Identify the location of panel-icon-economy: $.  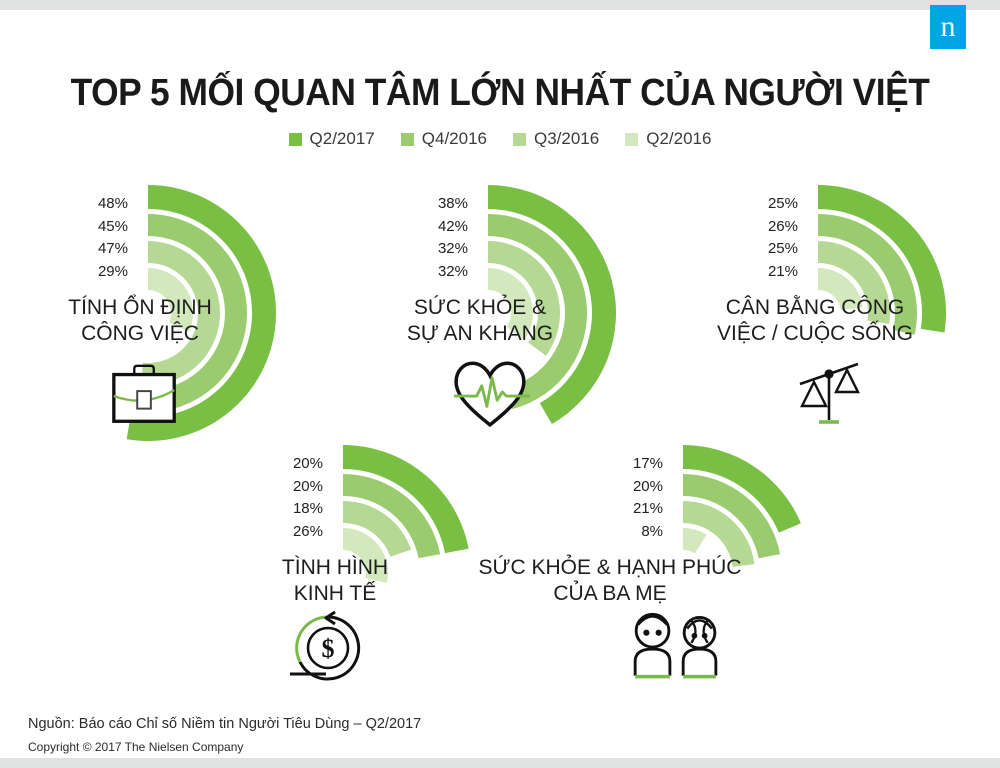
(328, 646).